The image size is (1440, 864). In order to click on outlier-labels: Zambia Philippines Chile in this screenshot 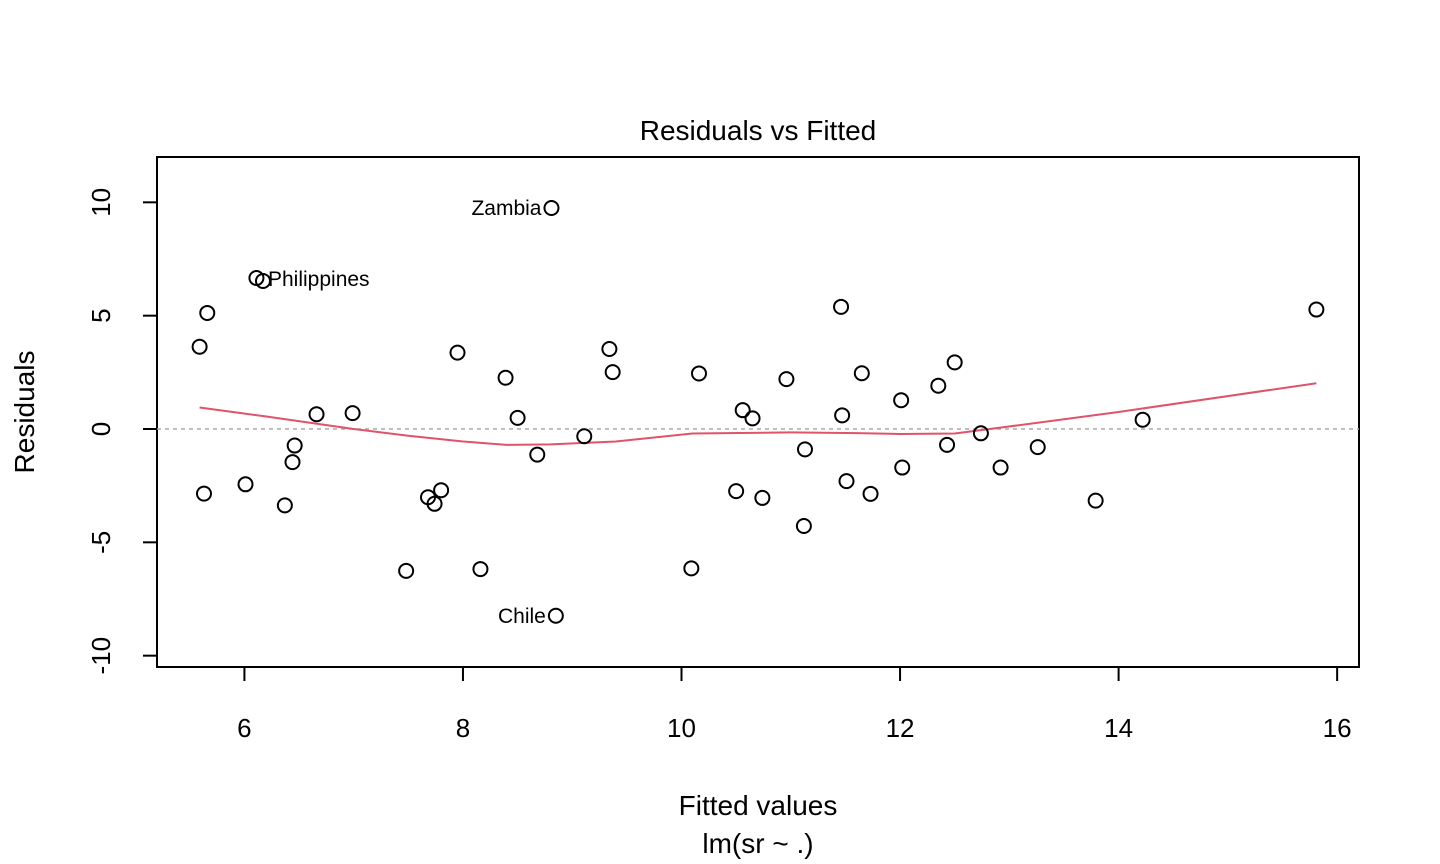, I will do `click(407, 412)`.